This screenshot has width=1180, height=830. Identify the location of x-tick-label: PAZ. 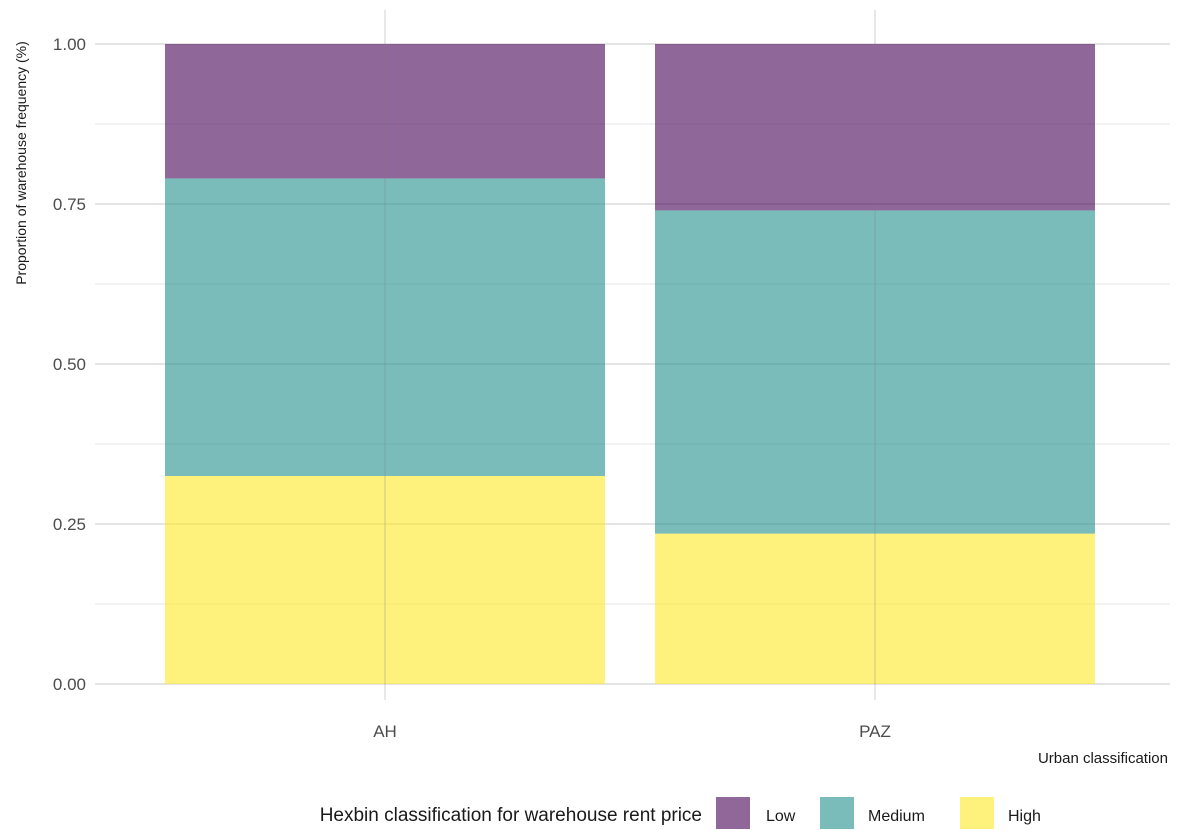
(875, 731).